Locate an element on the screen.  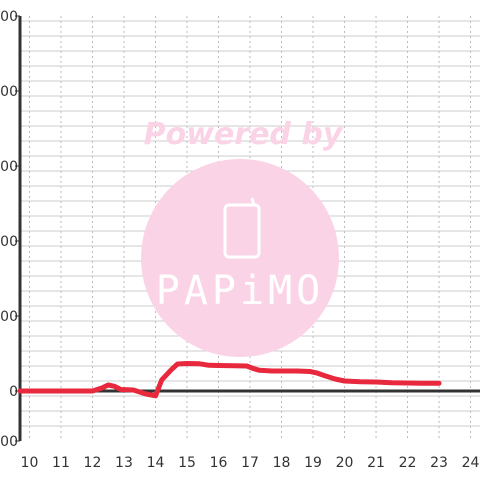
x-tick-label: 18 is located at coordinates (282, 463).